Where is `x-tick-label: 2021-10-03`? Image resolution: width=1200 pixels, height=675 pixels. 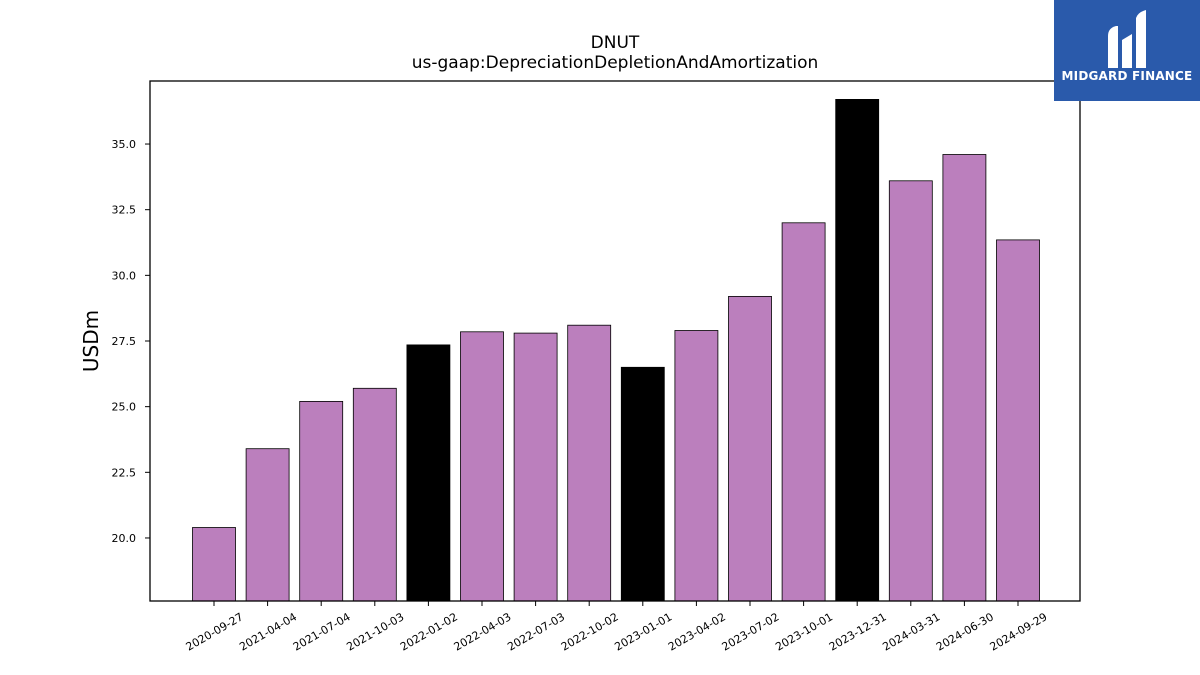 x-tick-label: 2021-10-03 is located at coordinates (375, 631).